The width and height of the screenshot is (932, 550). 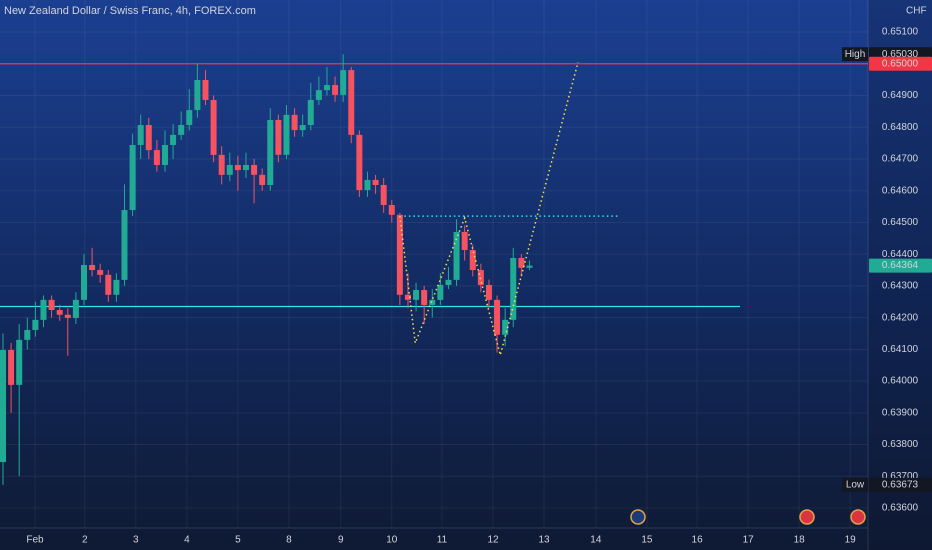 What do you see at coordinates (136, 540) in the screenshot?
I see `x-tick-label: 3` at bounding box center [136, 540].